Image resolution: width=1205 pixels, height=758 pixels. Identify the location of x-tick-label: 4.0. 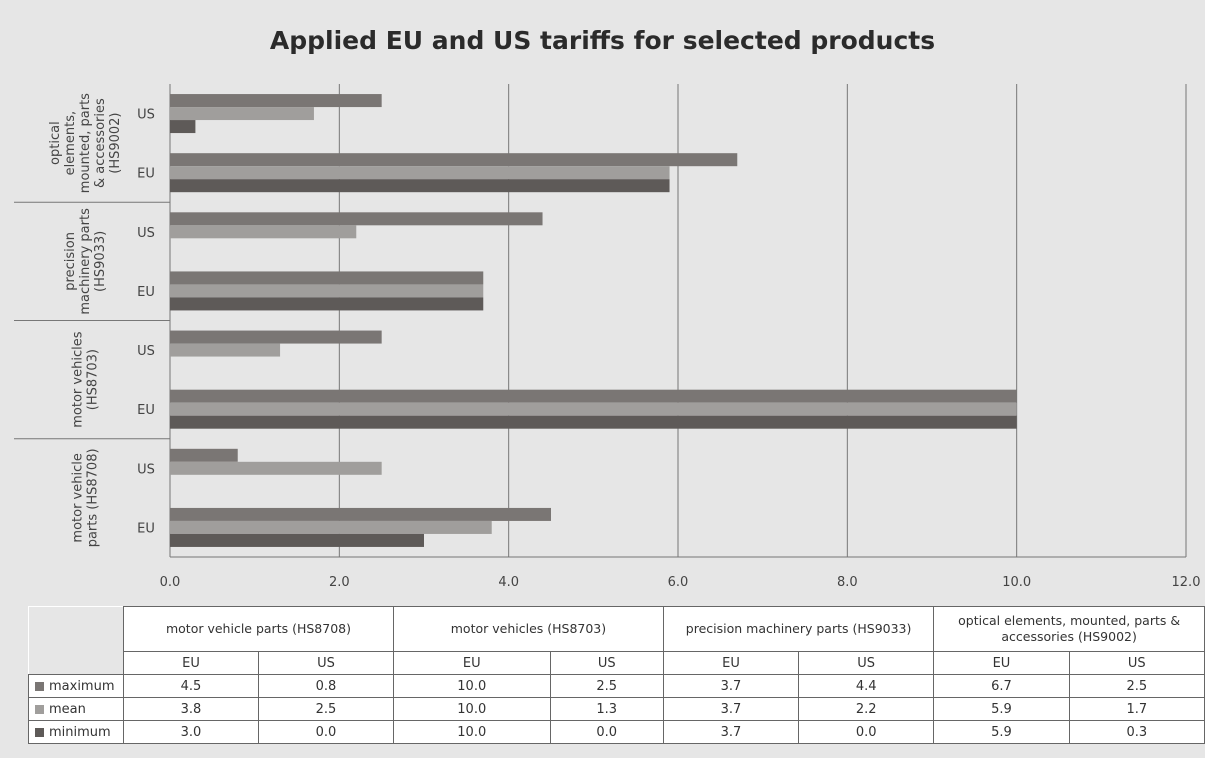
(508, 582).